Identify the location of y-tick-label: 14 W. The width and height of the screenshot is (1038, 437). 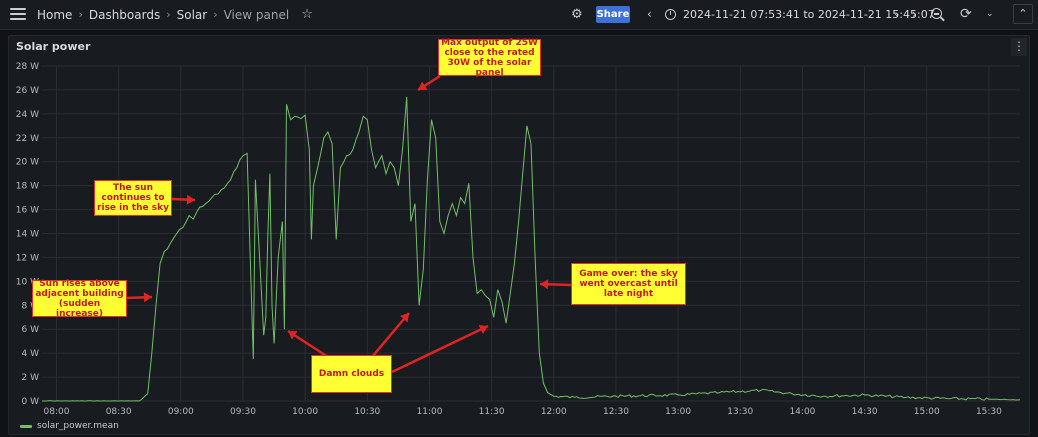
(27, 235).